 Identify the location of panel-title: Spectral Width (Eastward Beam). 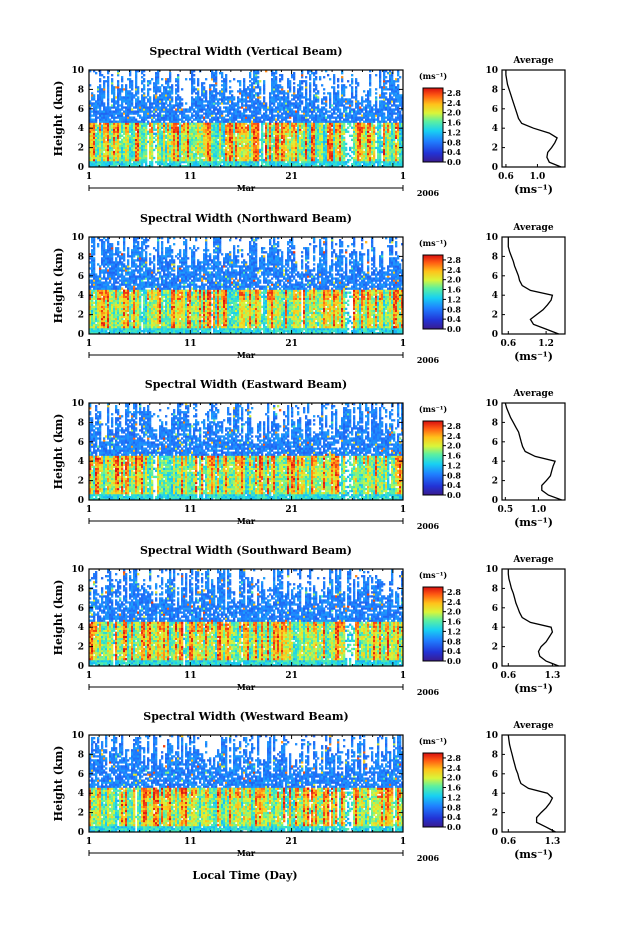
(246, 384).